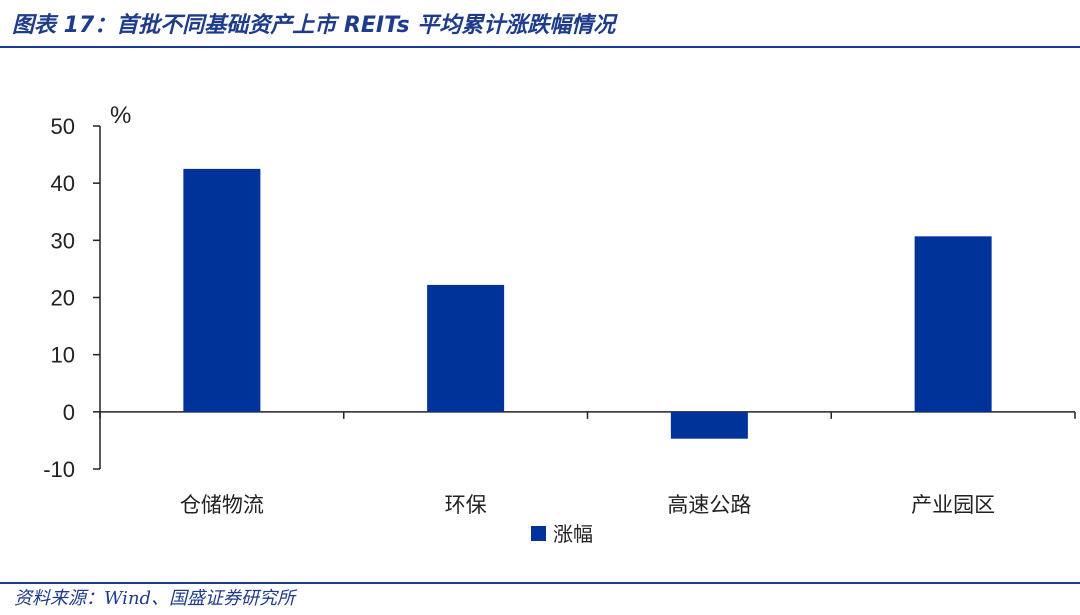 The image size is (1080, 615). What do you see at coordinates (69, 412) in the screenshot?
I see `y-tick-label: 0` at bounding box center [69, 412].